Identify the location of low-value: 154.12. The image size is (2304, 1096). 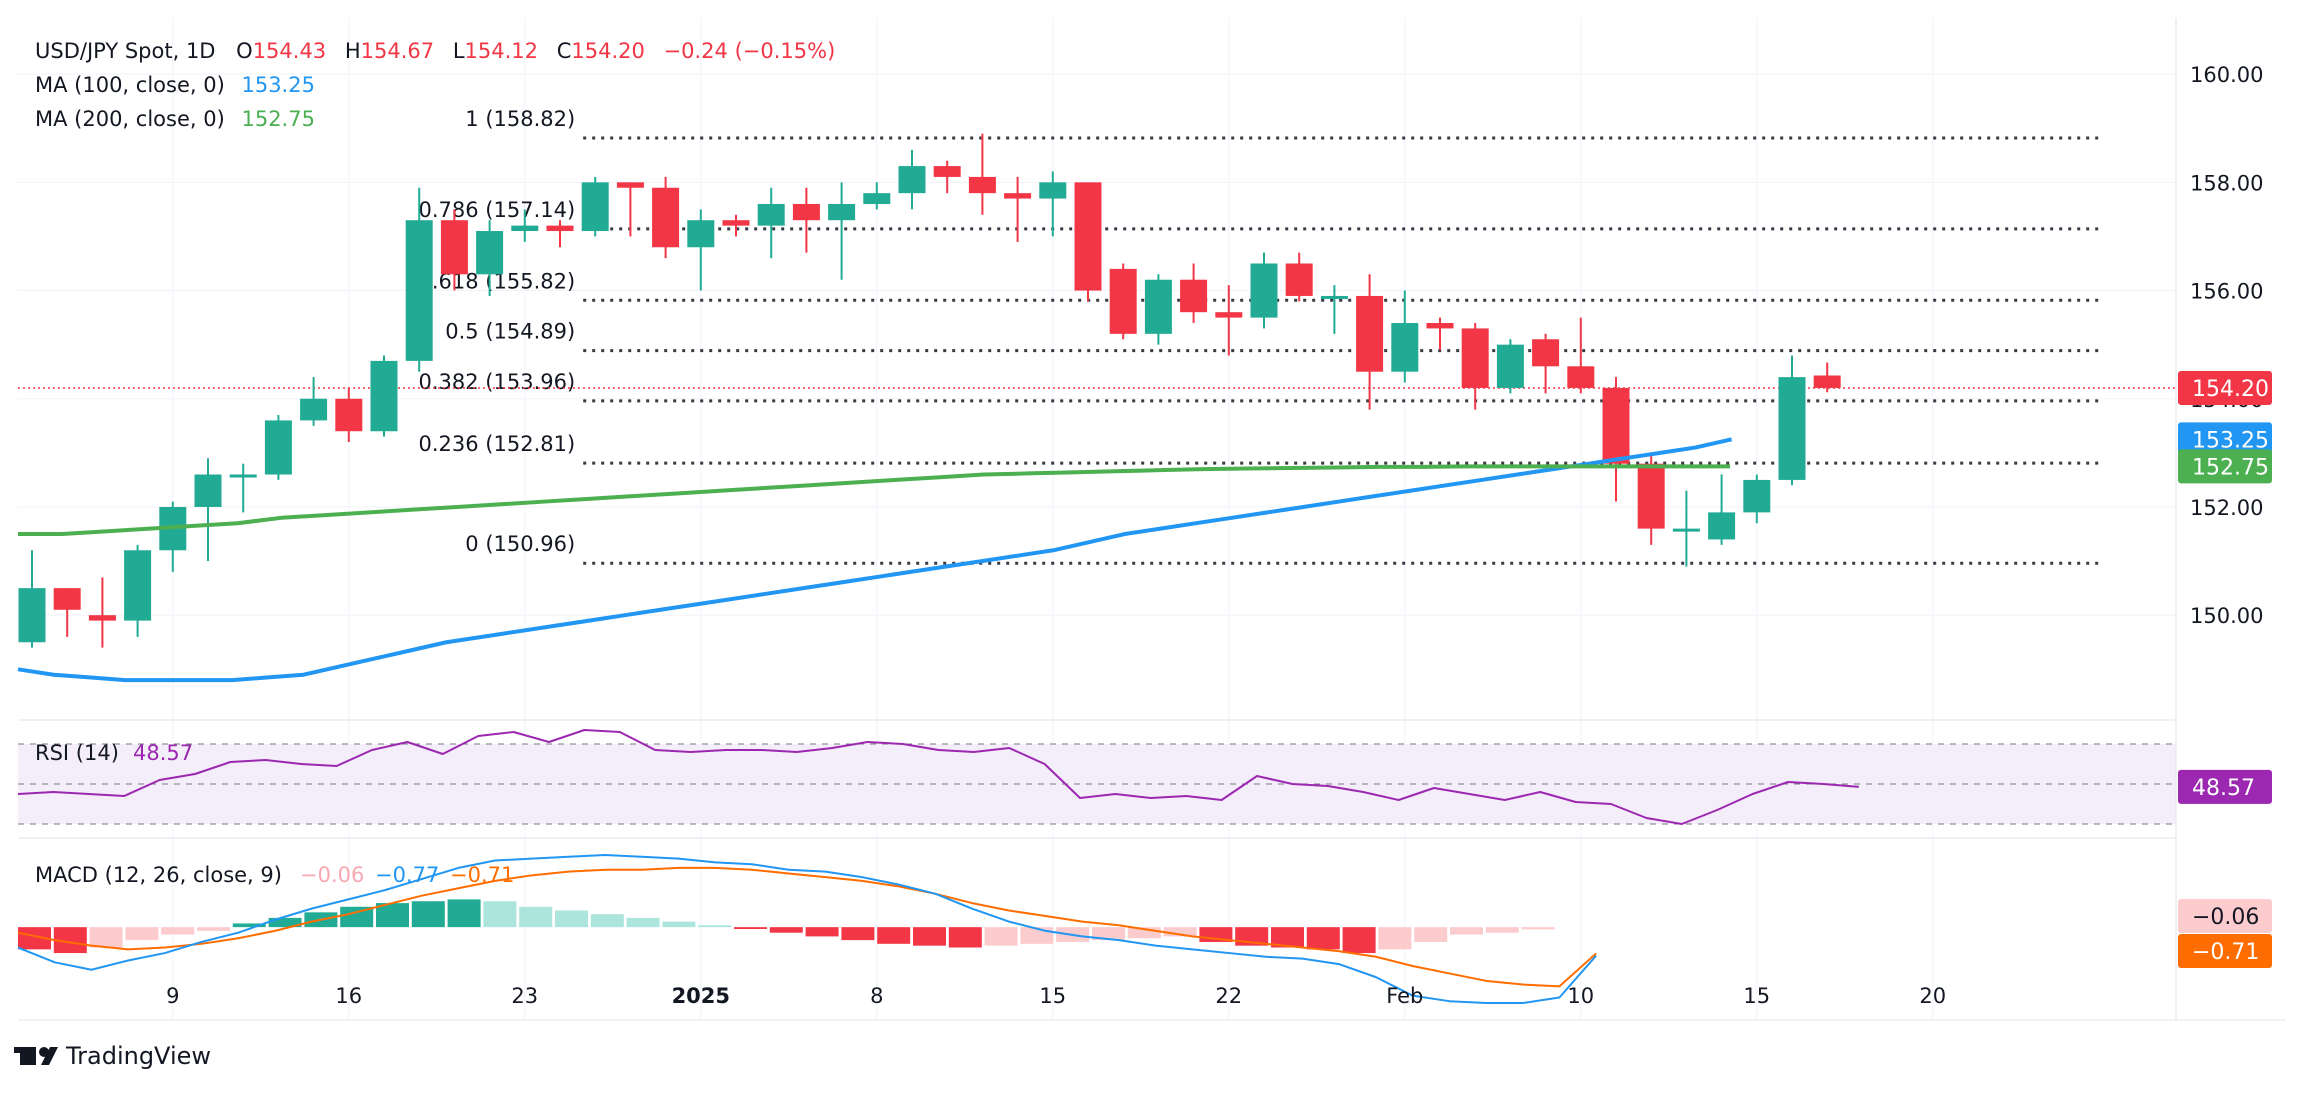
(501, 51).